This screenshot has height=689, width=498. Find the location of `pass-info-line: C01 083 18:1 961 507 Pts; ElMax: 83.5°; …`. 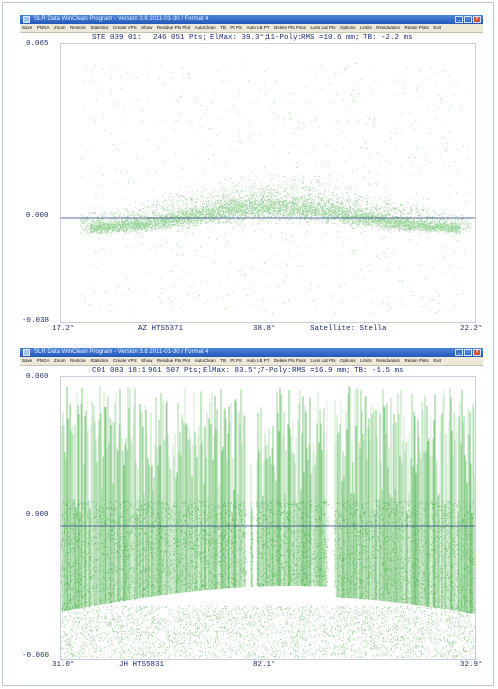

pass-info-line: C01 083 18:1 961 507 Pts; ElMax: 83.5°; … is located at coordinates (251, 371).